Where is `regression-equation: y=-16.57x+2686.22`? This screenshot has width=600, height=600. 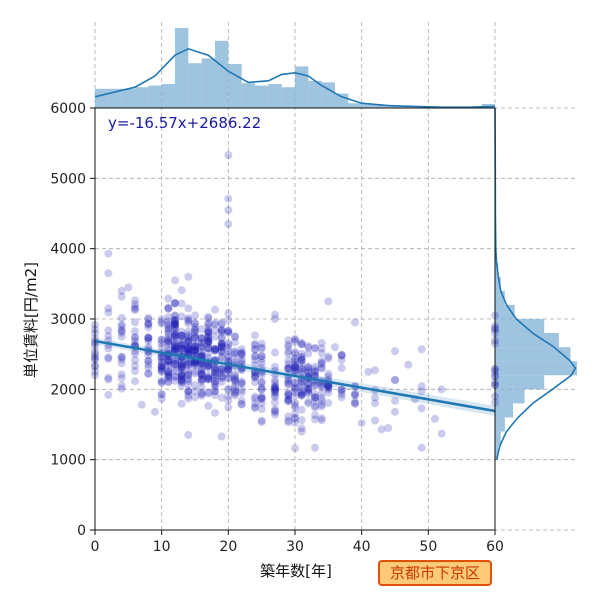 regression-equation: y=-16.57x+2686.22 is located at coordinates (184, 123).